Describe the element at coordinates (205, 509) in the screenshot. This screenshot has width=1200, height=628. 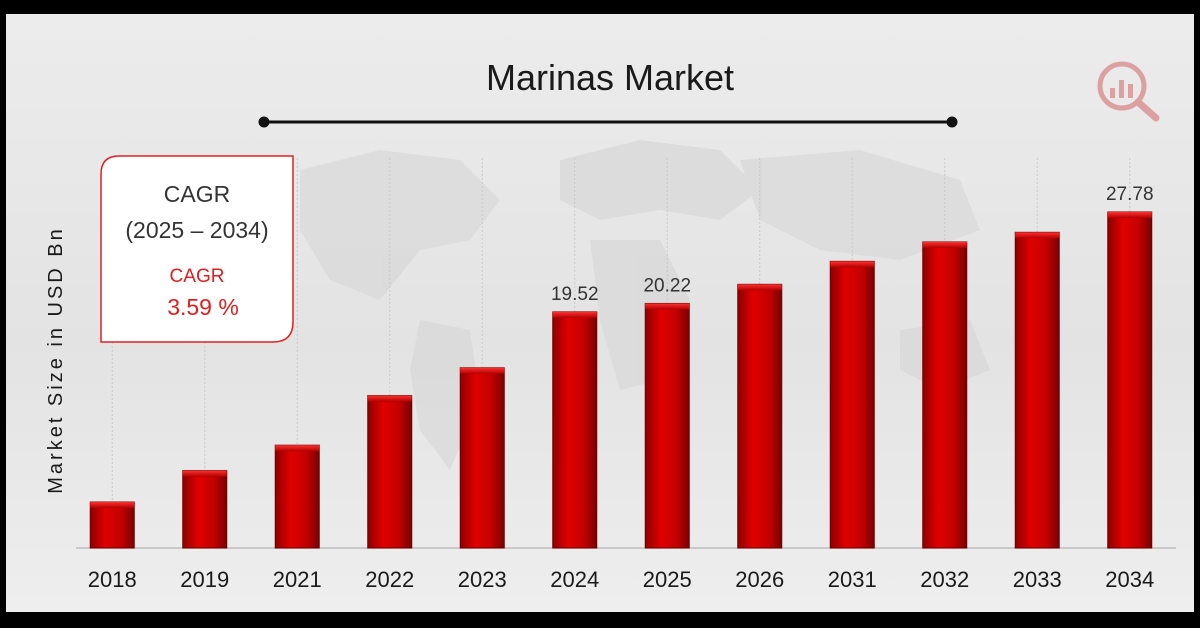
I see `bar-2019` at that location.